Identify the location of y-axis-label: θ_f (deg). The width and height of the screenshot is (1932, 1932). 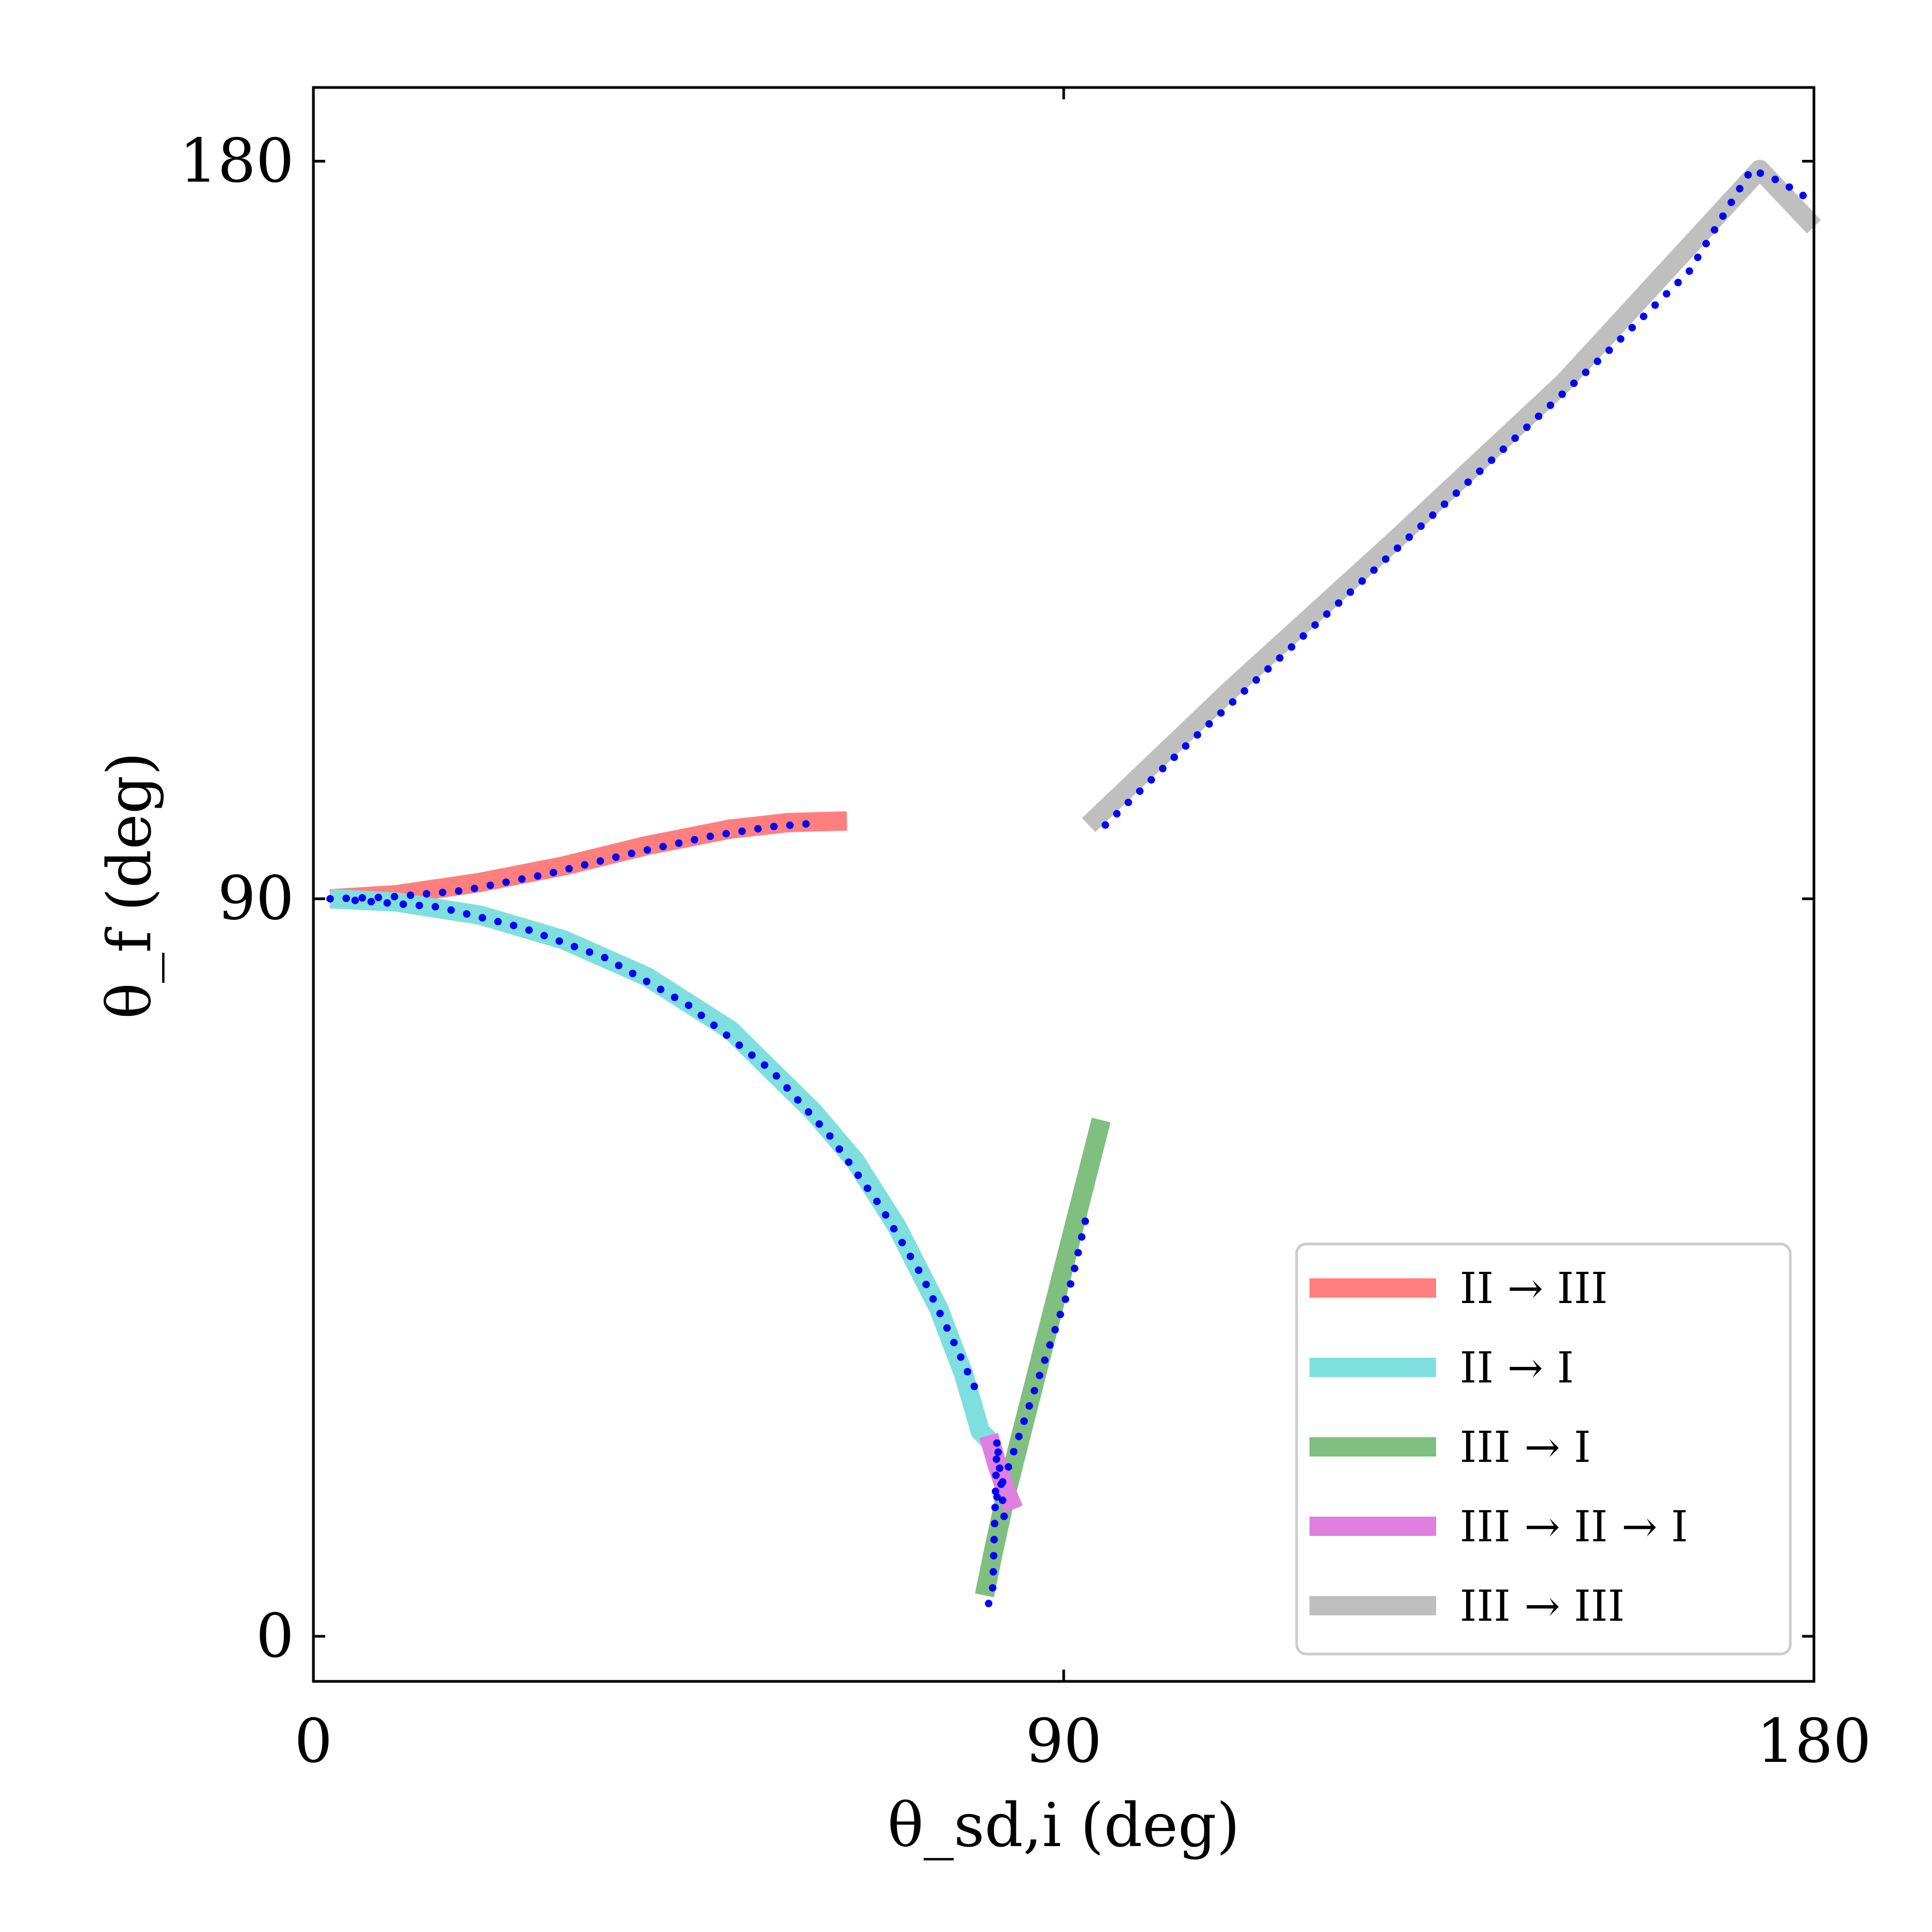
(130, 885).